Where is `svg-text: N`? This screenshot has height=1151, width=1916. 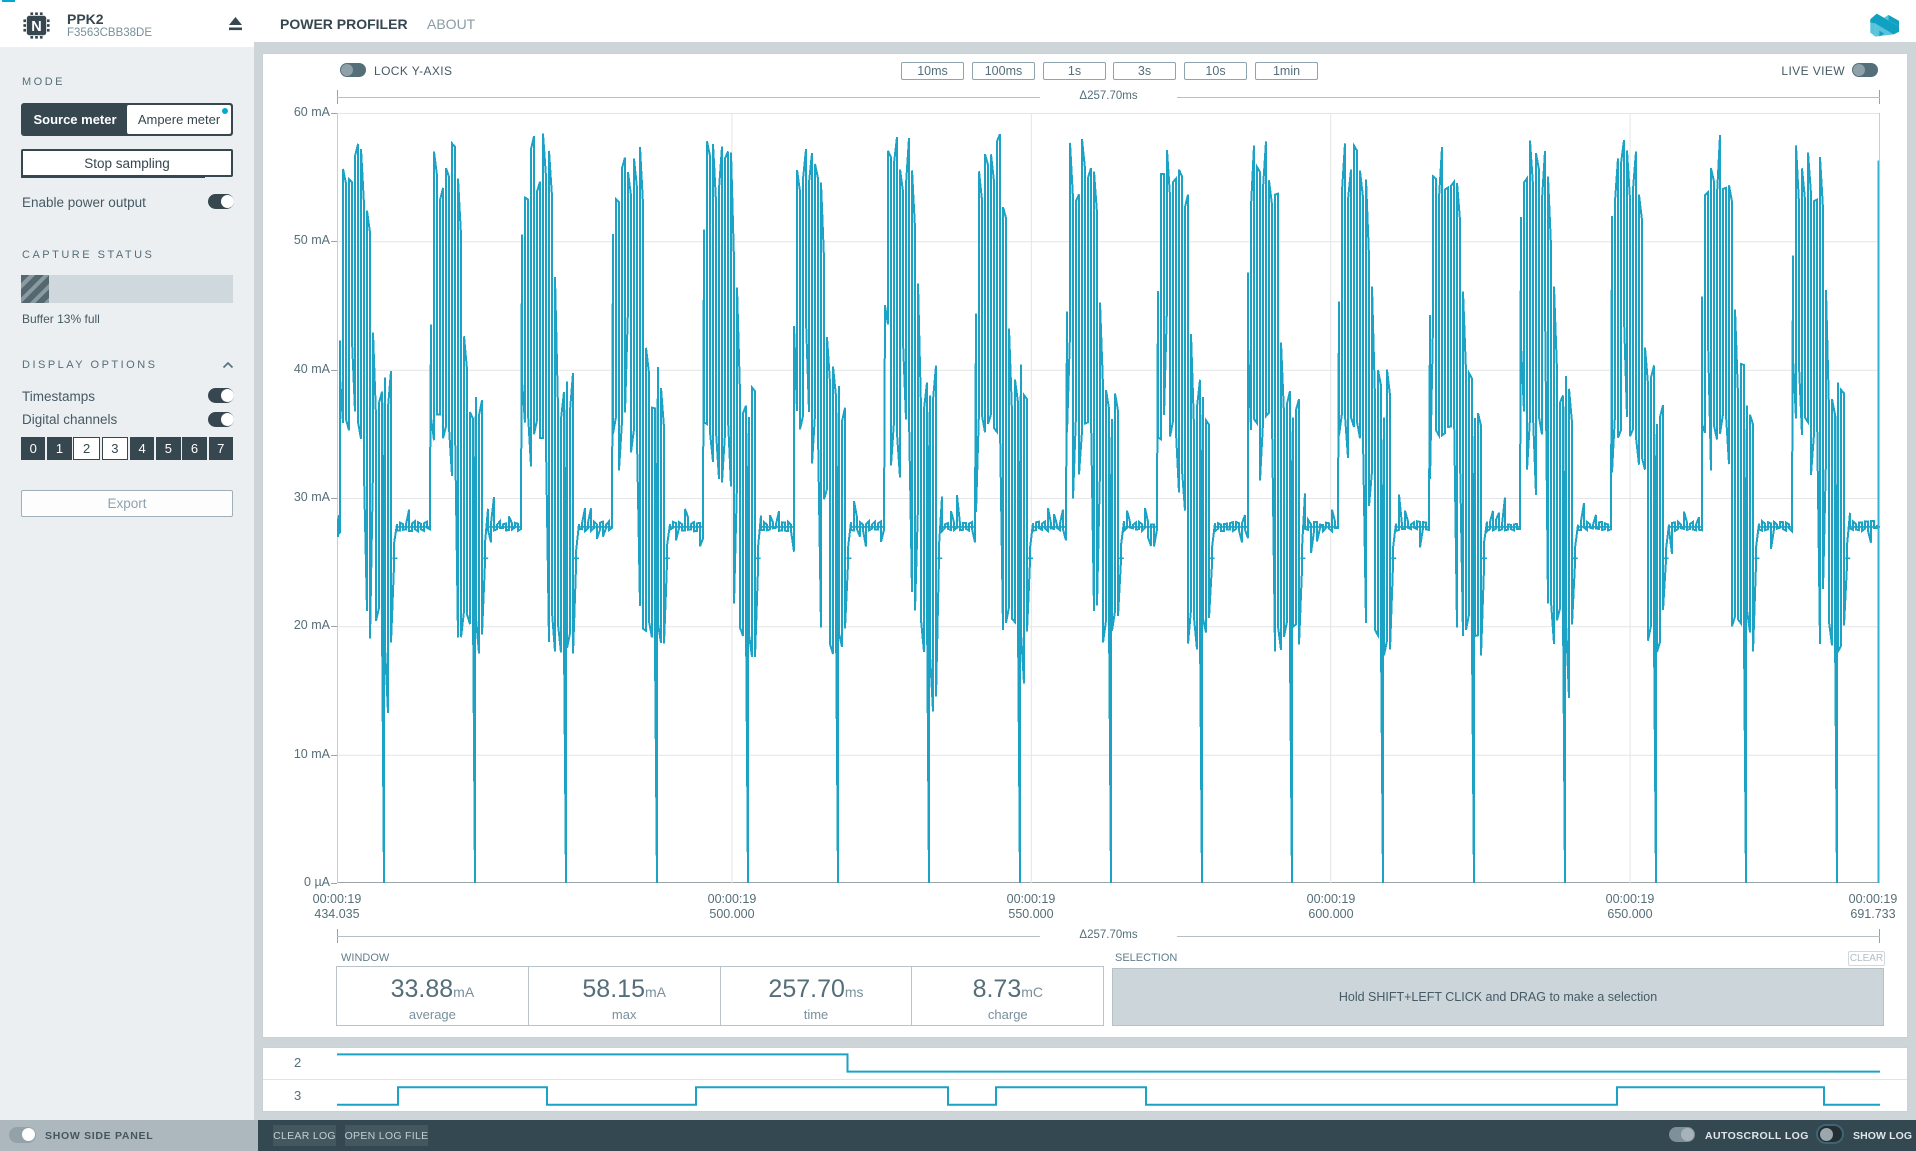
svg-text: N is located at coordinates (36, 27).